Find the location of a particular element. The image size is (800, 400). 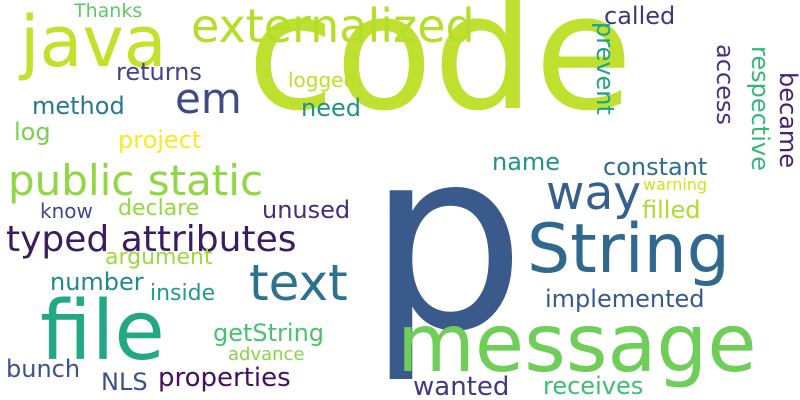

word-getstring: getString is located at coordinates (269, 333).